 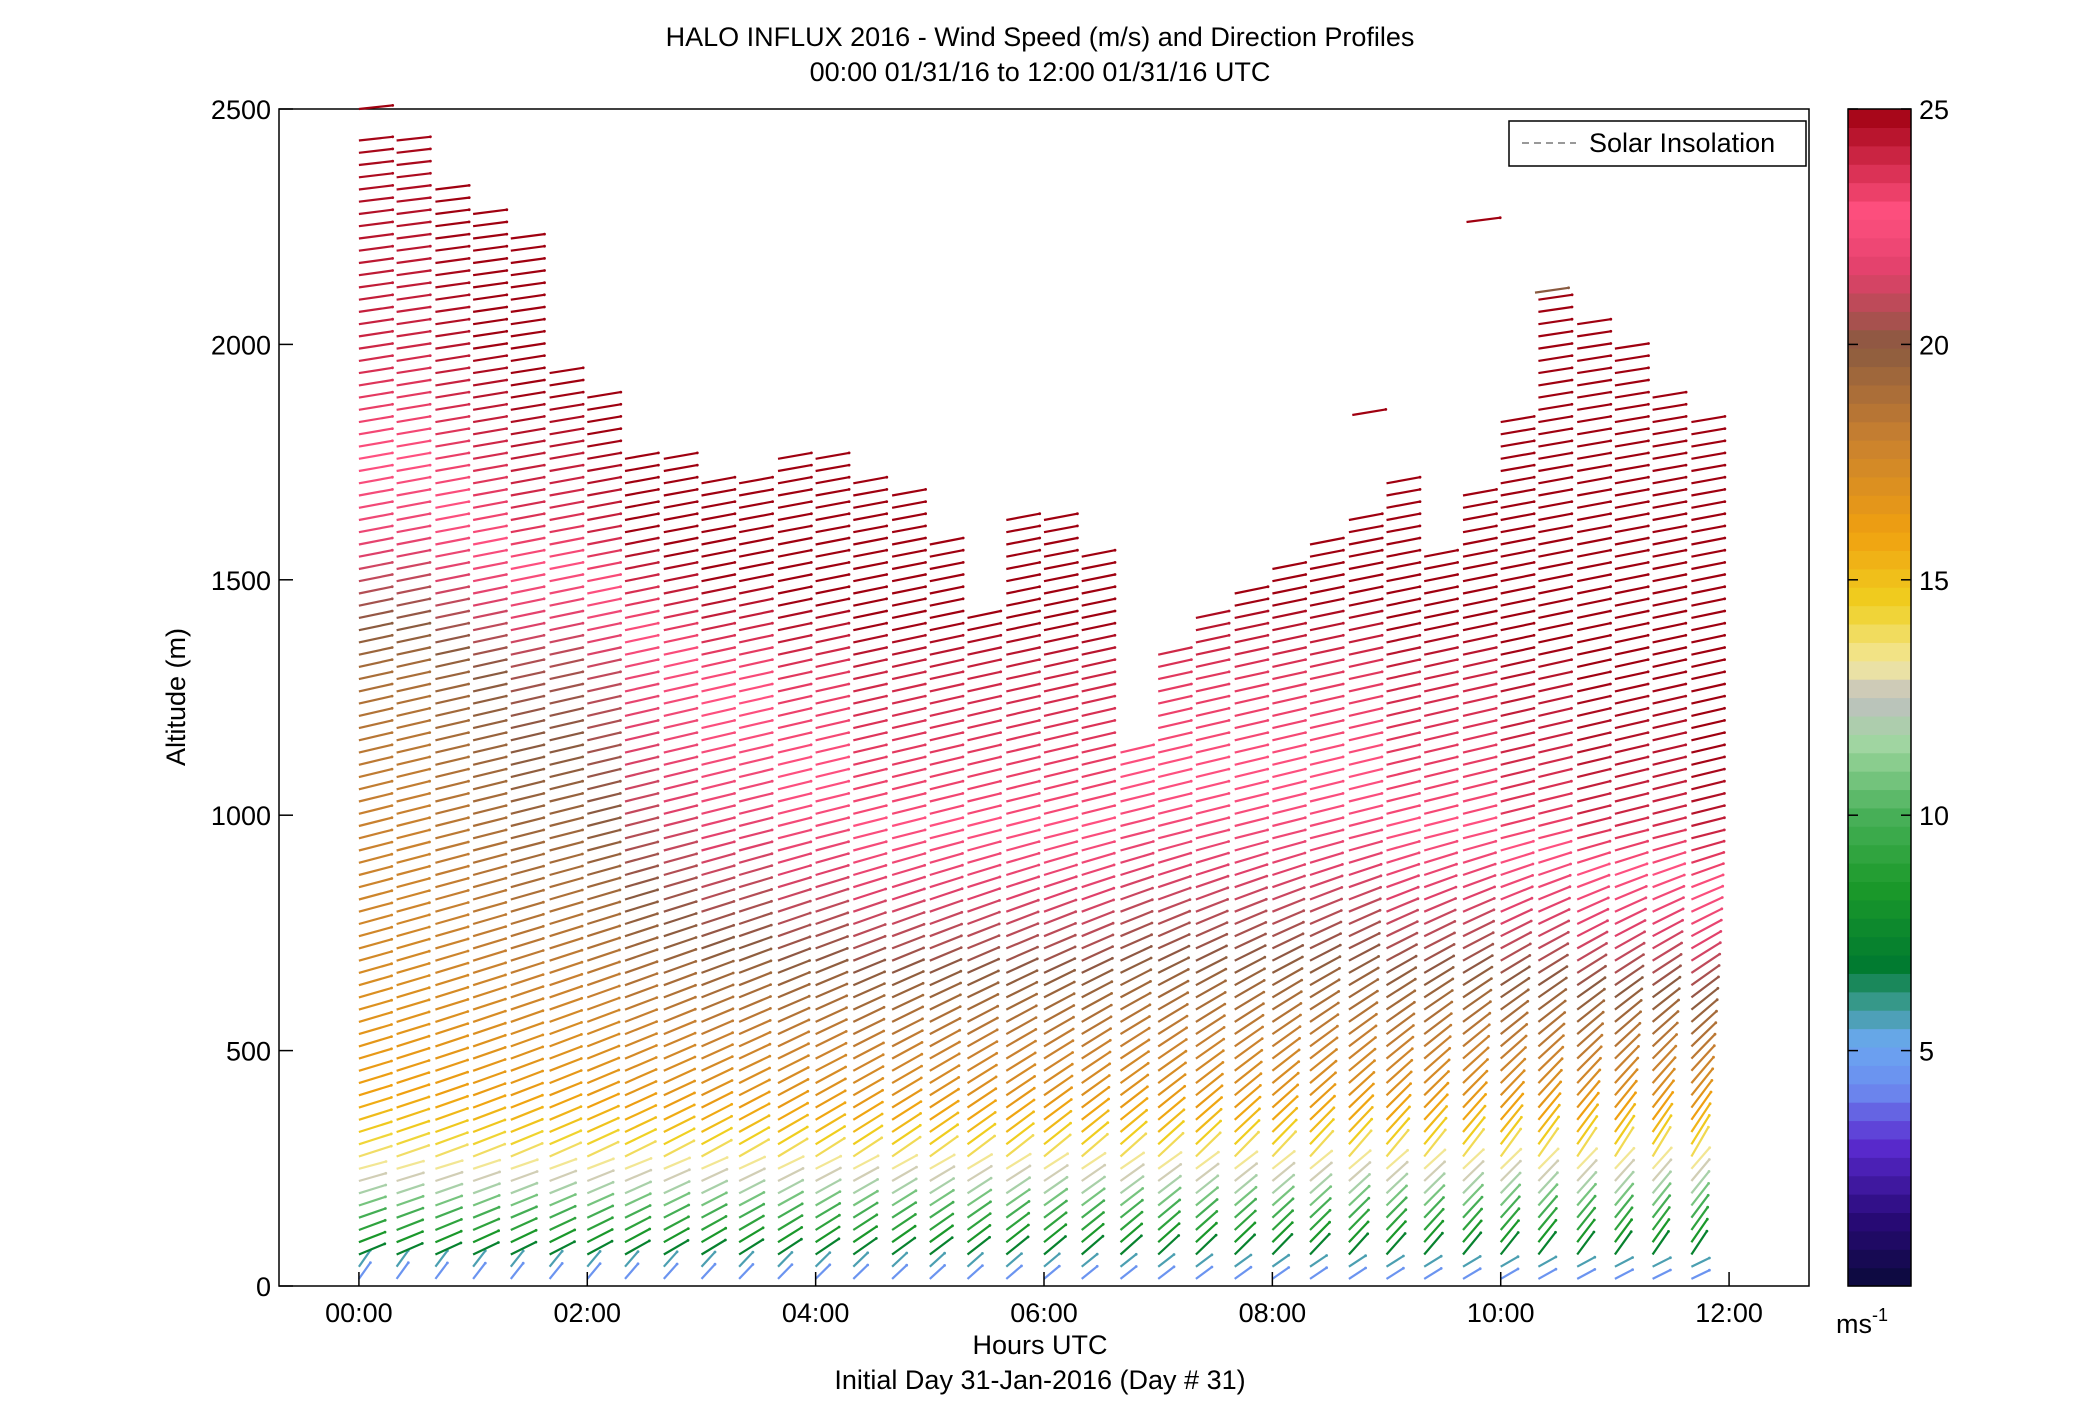 I want to click on x-tick-label: 02:00, so click(x=587, y=1313).